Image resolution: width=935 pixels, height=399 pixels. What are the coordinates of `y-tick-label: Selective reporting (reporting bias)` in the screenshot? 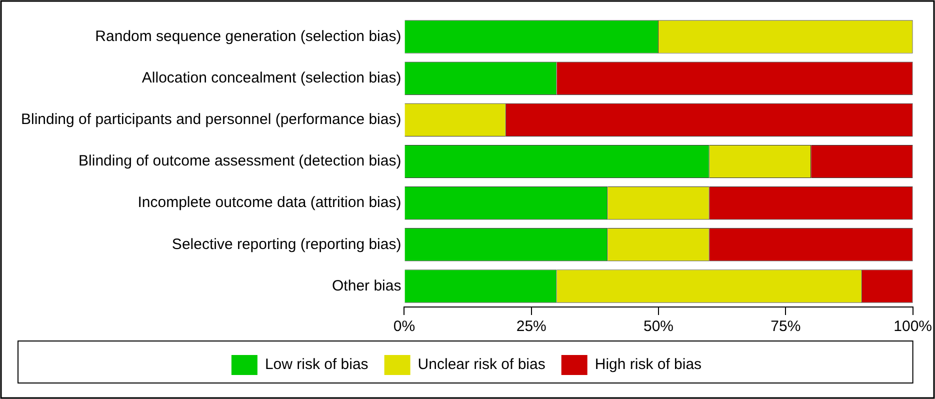 It's located at (287, 244).